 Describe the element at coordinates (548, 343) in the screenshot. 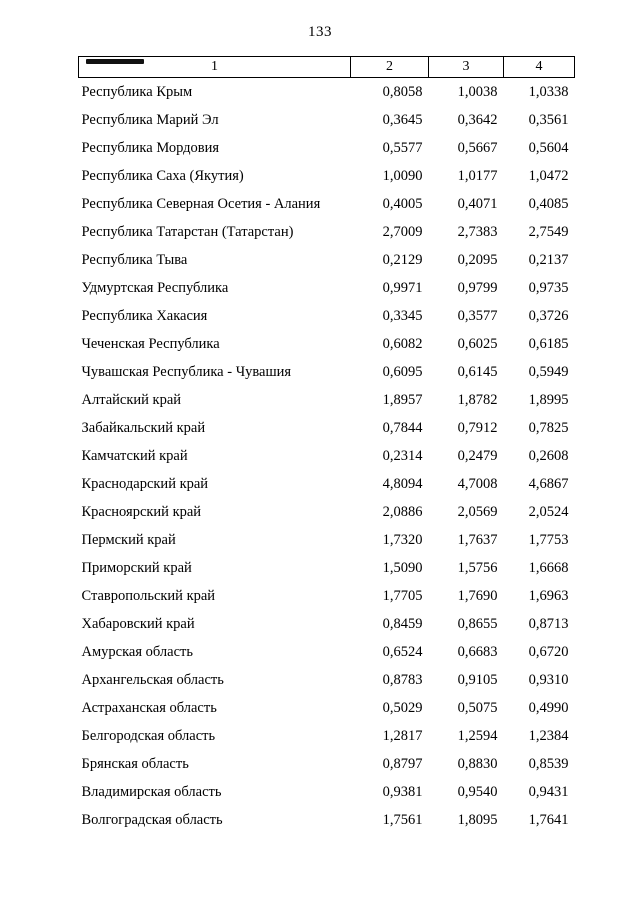

I see `value-cell: 0,6185` at that location.